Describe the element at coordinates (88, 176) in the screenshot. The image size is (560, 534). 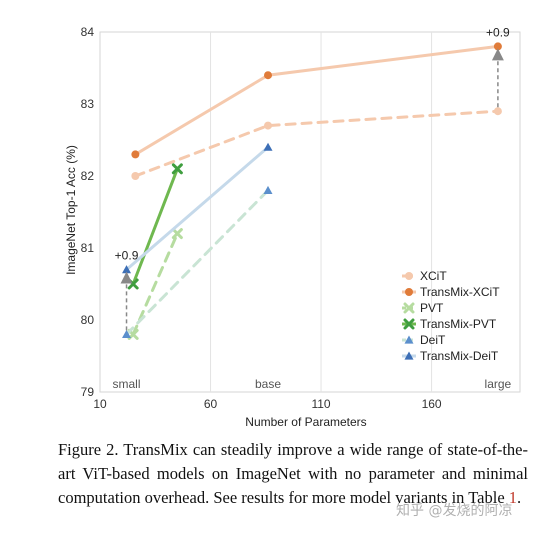
I see `y-tick-label: 82` at that location.